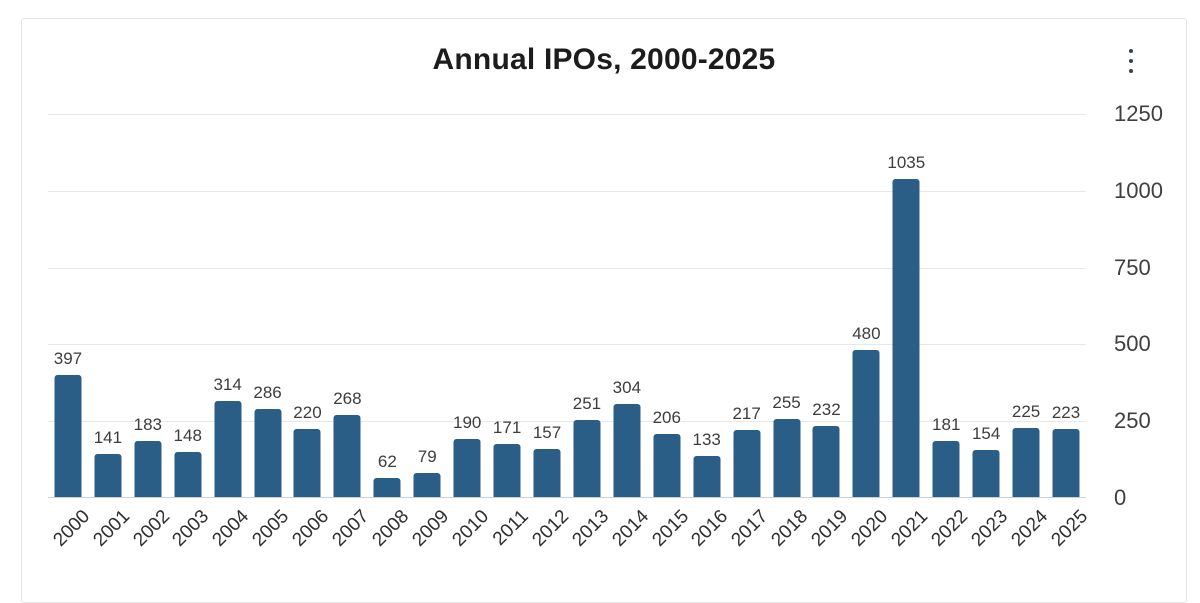 This screenshot has width=1200, height=603. Describe the element at coordinates (986, 433) in the screenshot. I see `bar-value-label: 154` at that location.